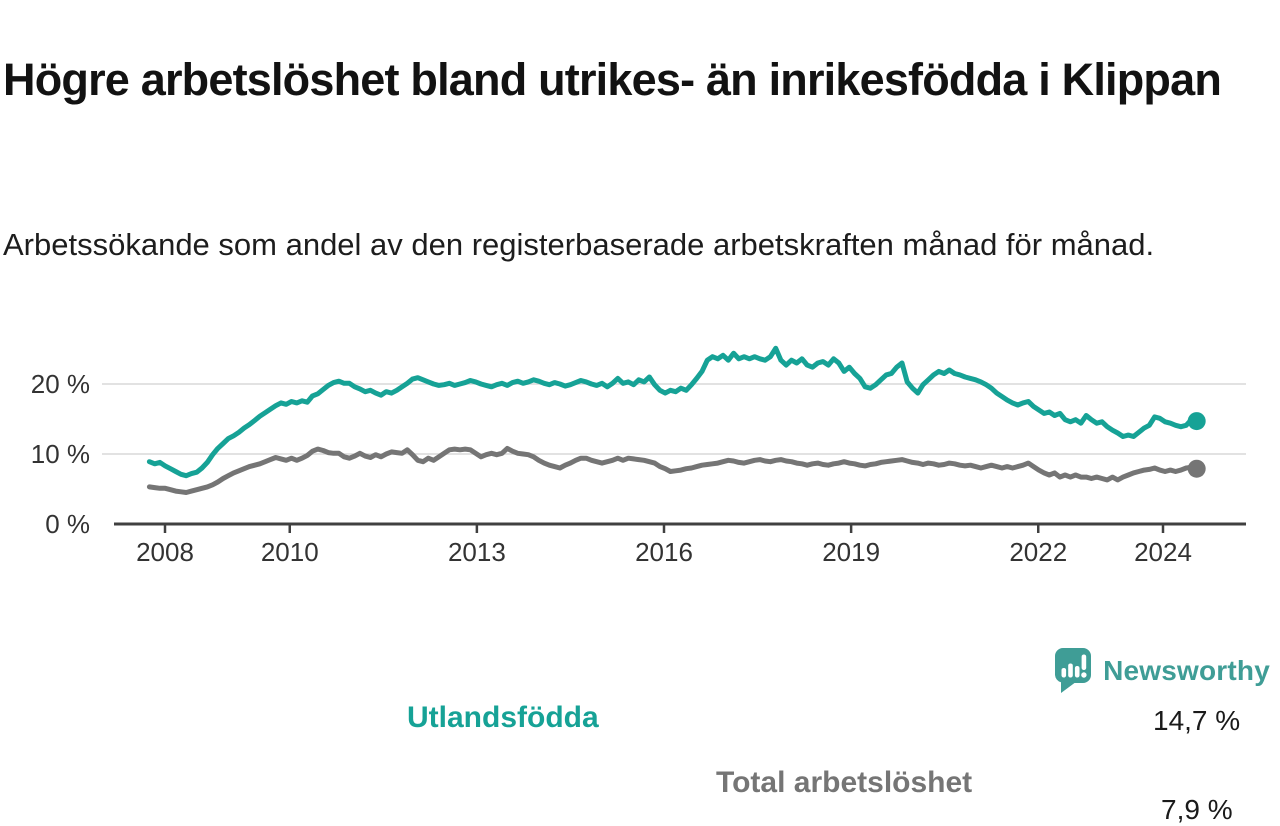 Image resolution: width=1280 pixels, height=826 pixels. I want to click on newsworthy-brand: Newsworthy, so click(1162, 671).